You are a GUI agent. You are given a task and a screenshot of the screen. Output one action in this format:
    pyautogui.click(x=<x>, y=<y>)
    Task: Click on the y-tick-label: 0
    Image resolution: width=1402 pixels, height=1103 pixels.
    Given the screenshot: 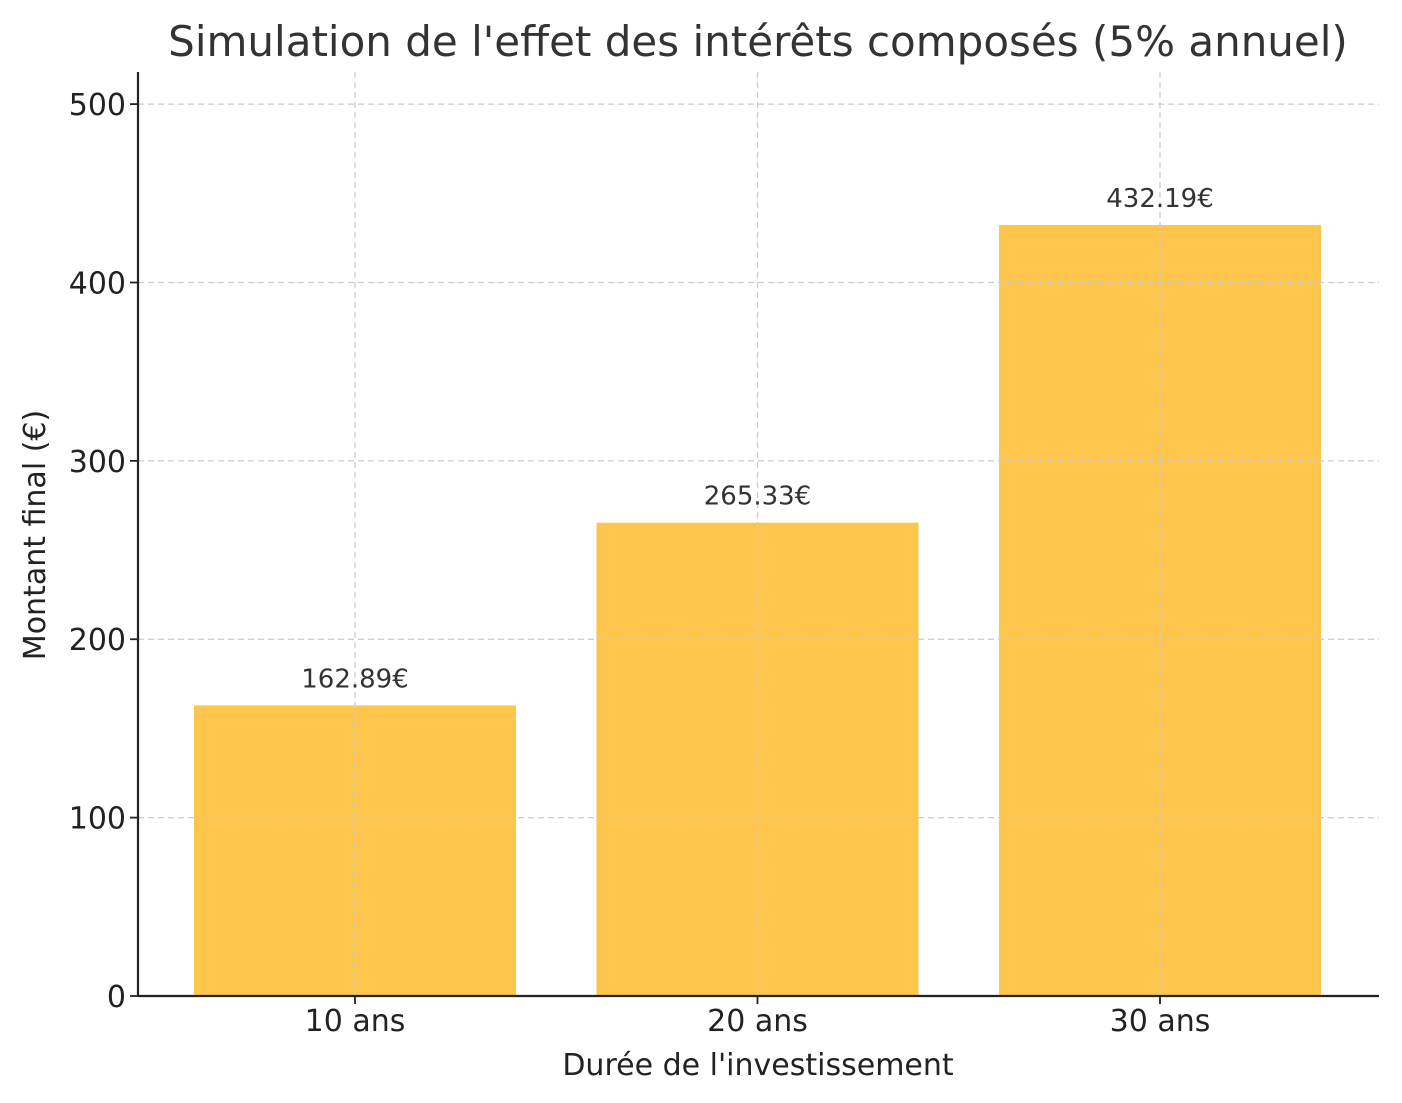 What is the action you would take?
    pyautogui.click(x=116, y=997)
    